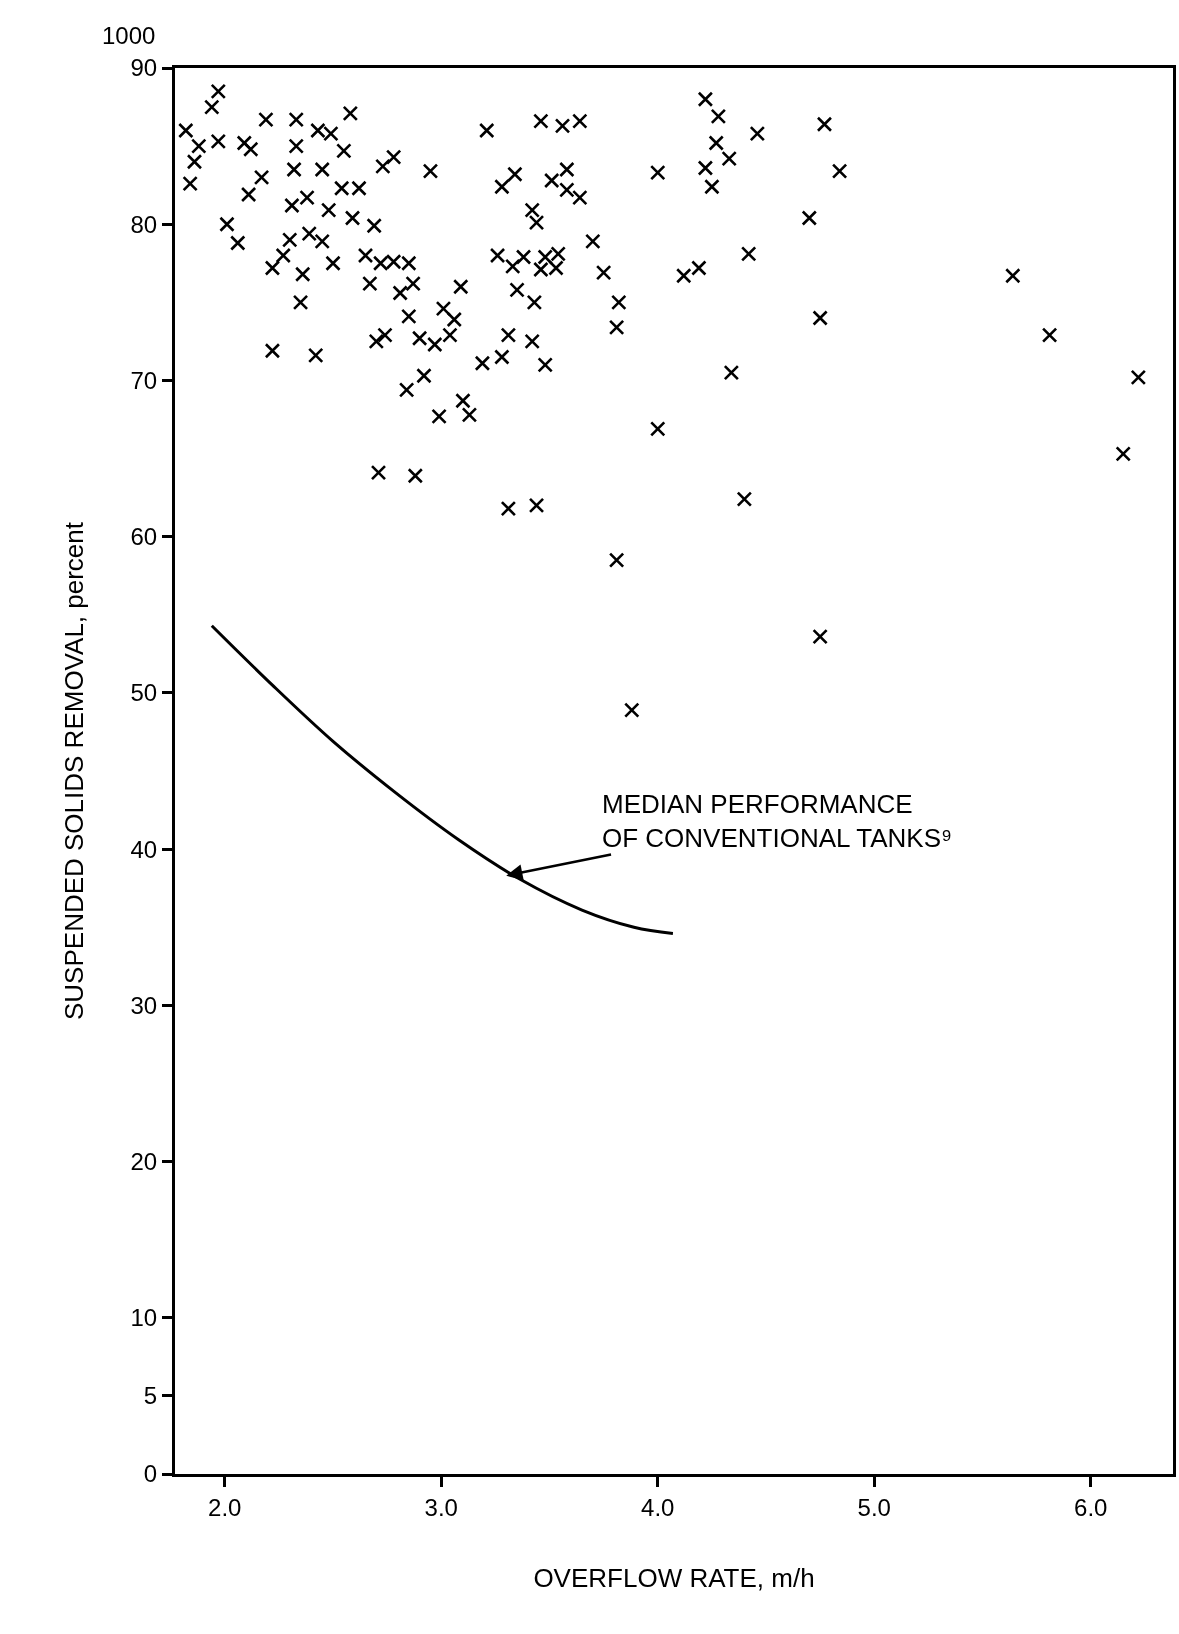  I want to click on x-tick-label: 6.0, so click(1091, 1507).